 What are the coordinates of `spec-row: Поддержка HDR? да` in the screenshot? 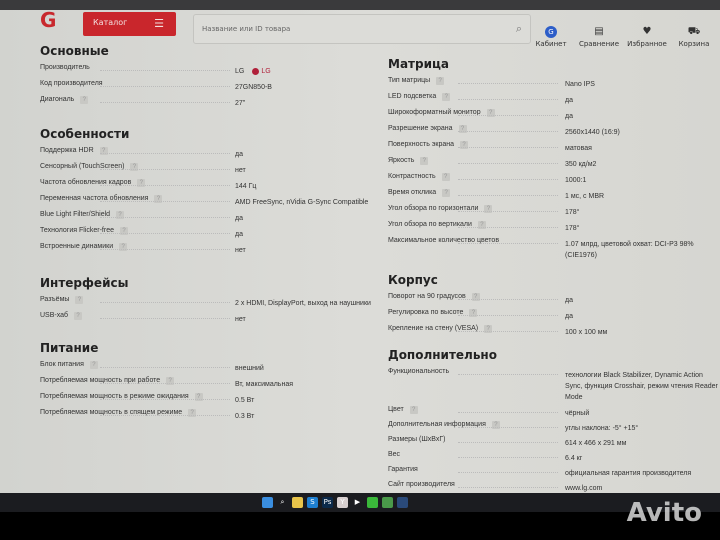 It's located at (210, 153).